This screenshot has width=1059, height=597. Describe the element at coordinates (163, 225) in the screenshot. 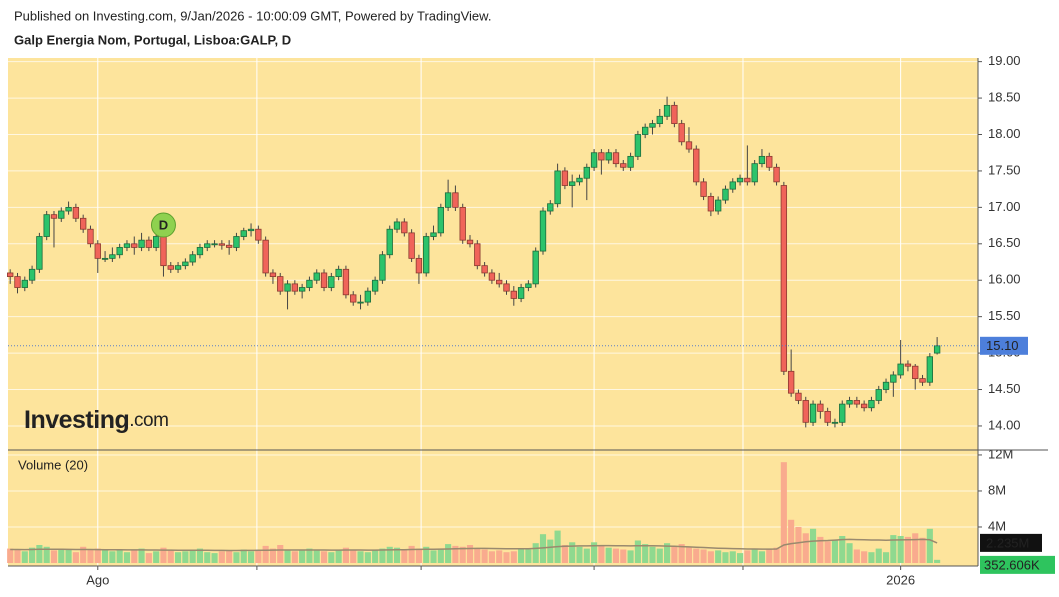

I see `event-marker` at that location.